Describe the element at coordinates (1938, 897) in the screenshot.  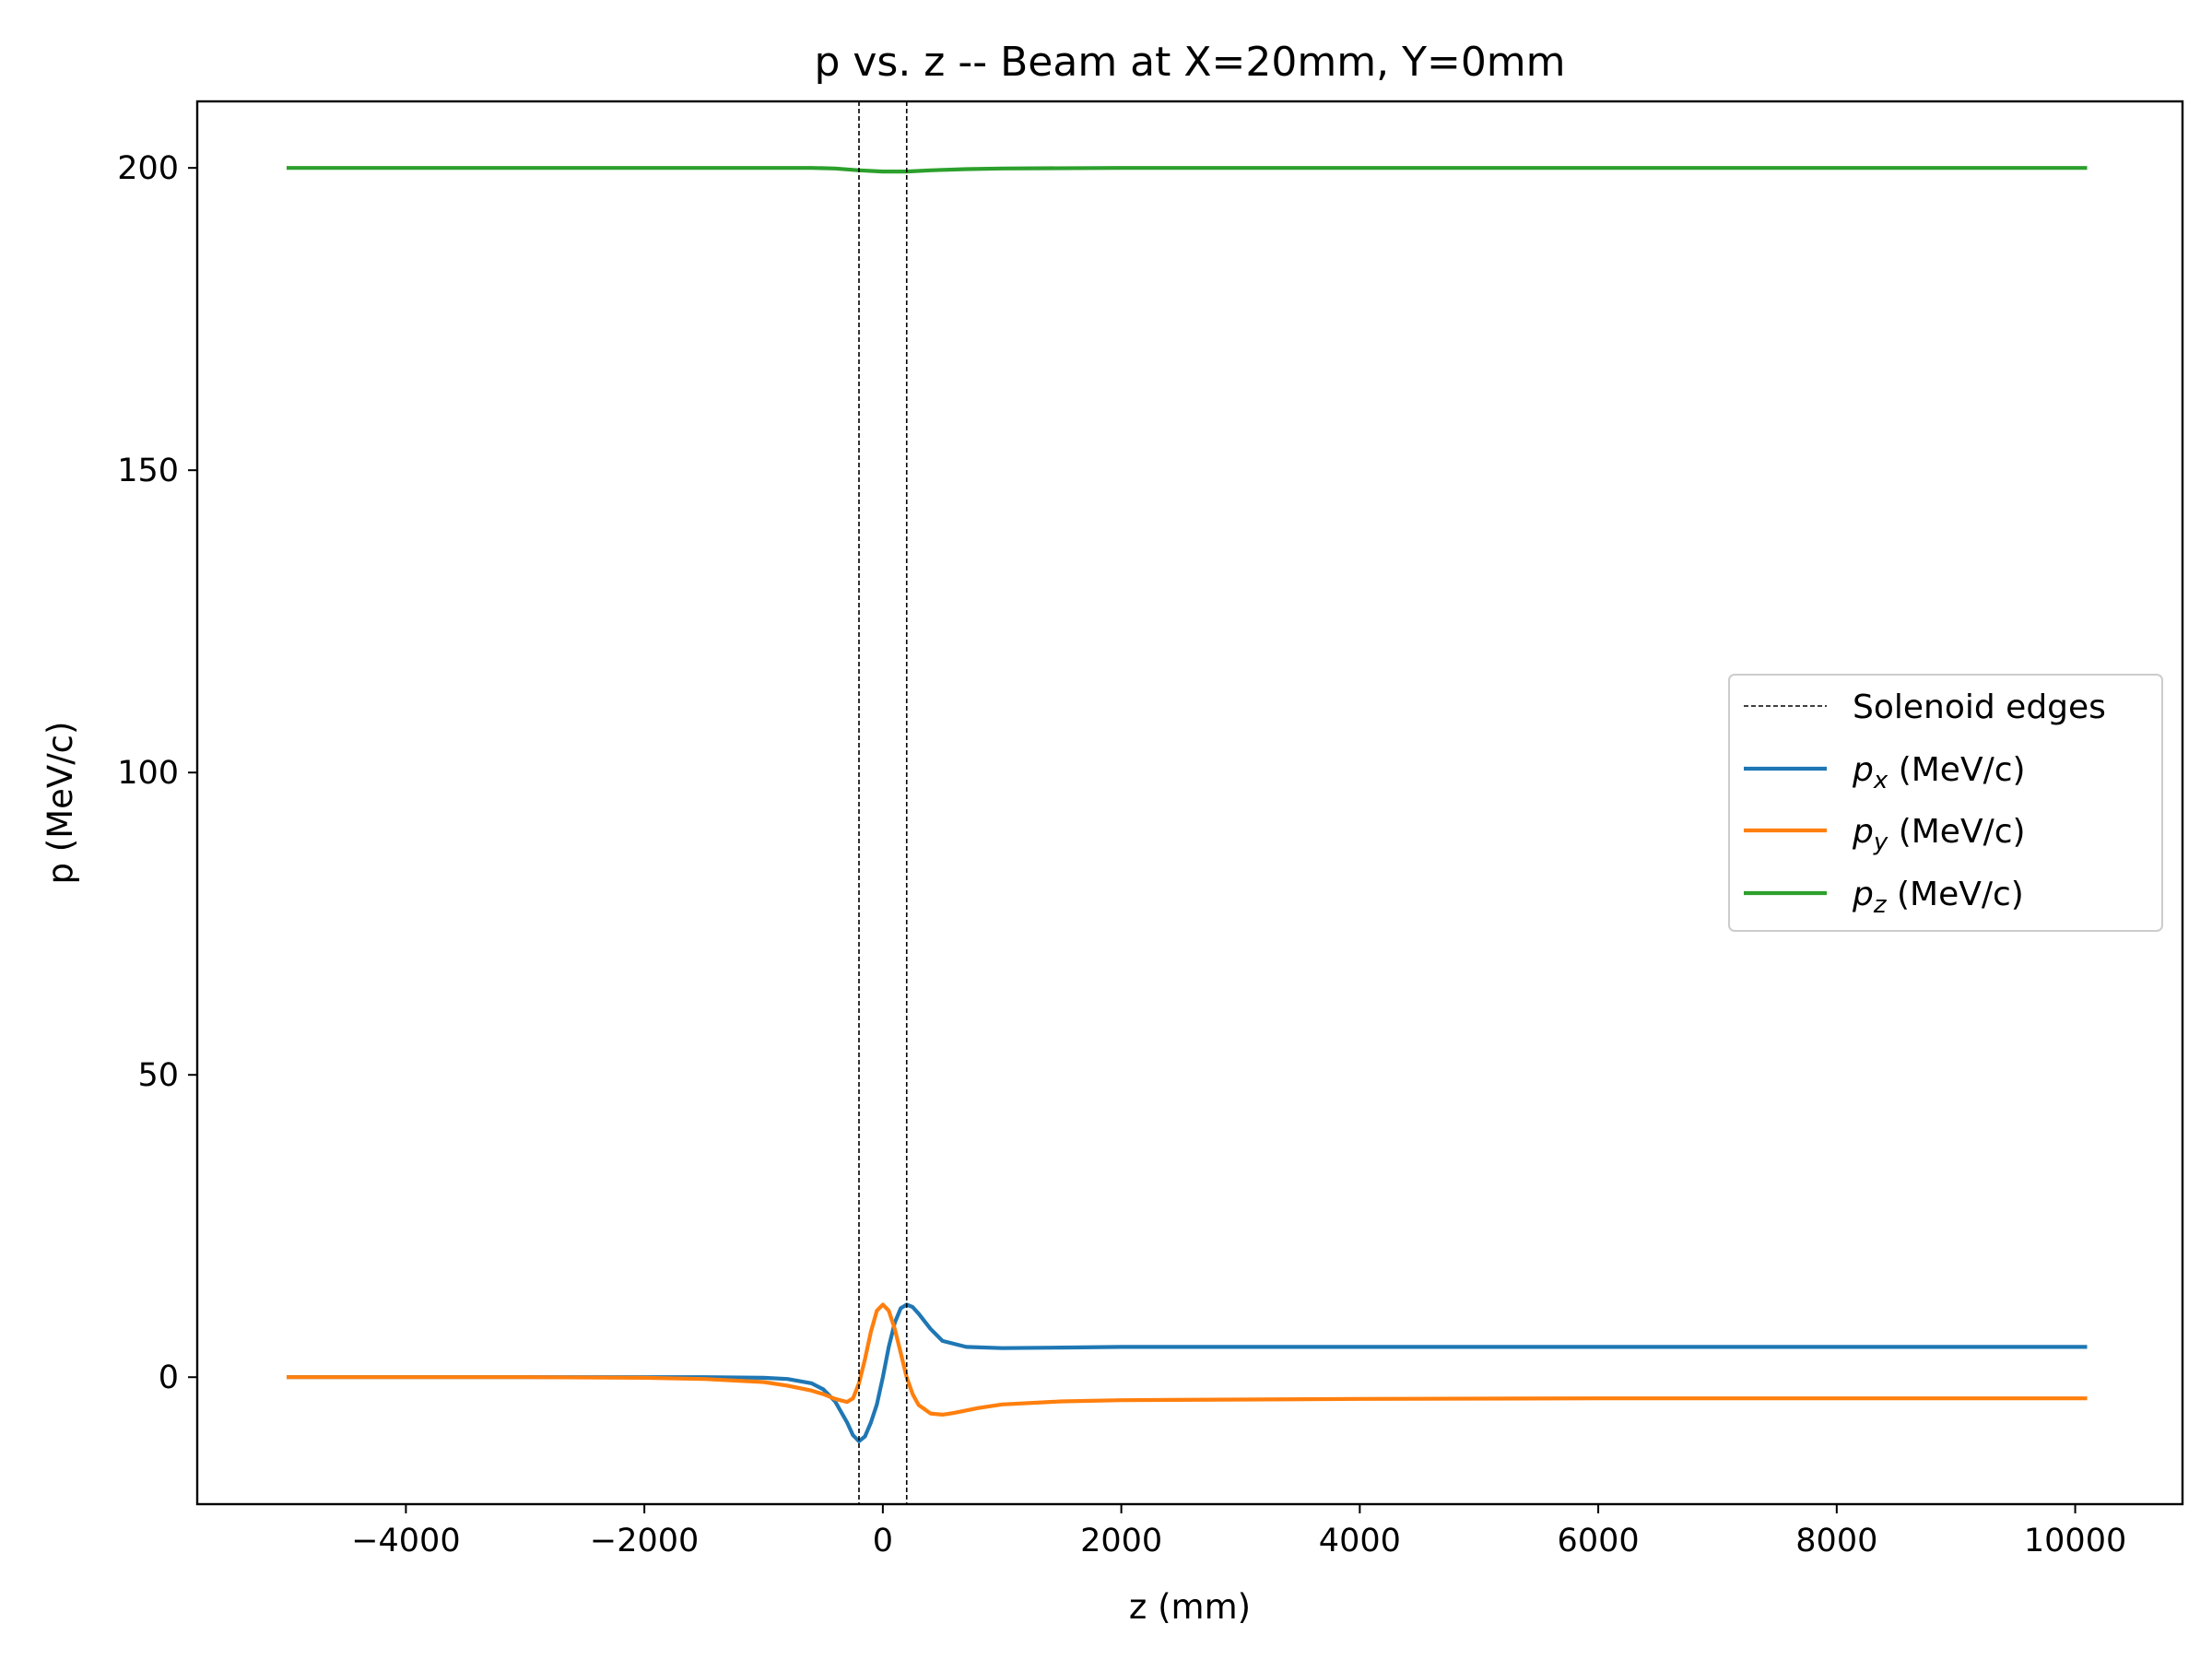
I see `legend-label-pz: pz (MeV/c)` at that location.